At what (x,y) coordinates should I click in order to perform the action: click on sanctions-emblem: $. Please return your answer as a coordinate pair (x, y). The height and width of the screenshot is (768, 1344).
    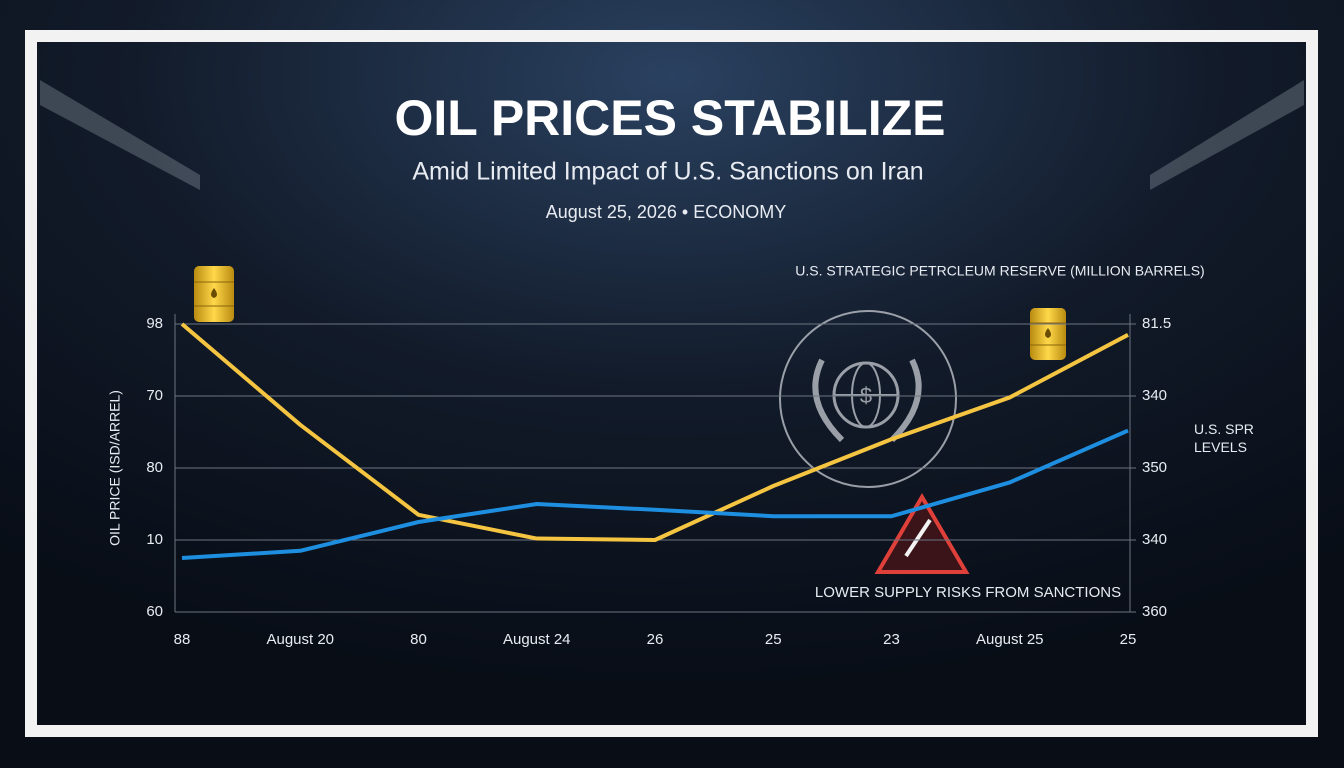
    Looking at the image, I should click on (868, 399).